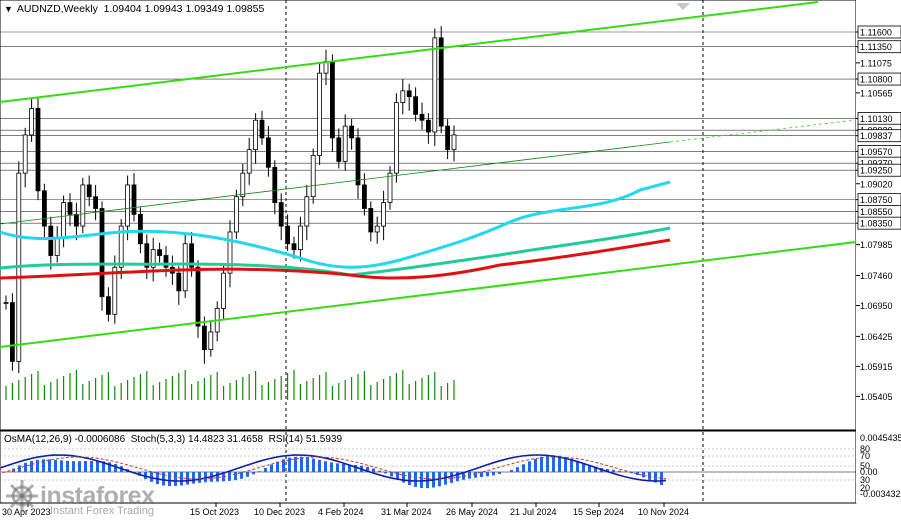 The image size is (901, 521). What do you see at coordinates (876, 33) in the screenshot?
I see `price-level-label: 1.11600` at bounding box center [876, 33].